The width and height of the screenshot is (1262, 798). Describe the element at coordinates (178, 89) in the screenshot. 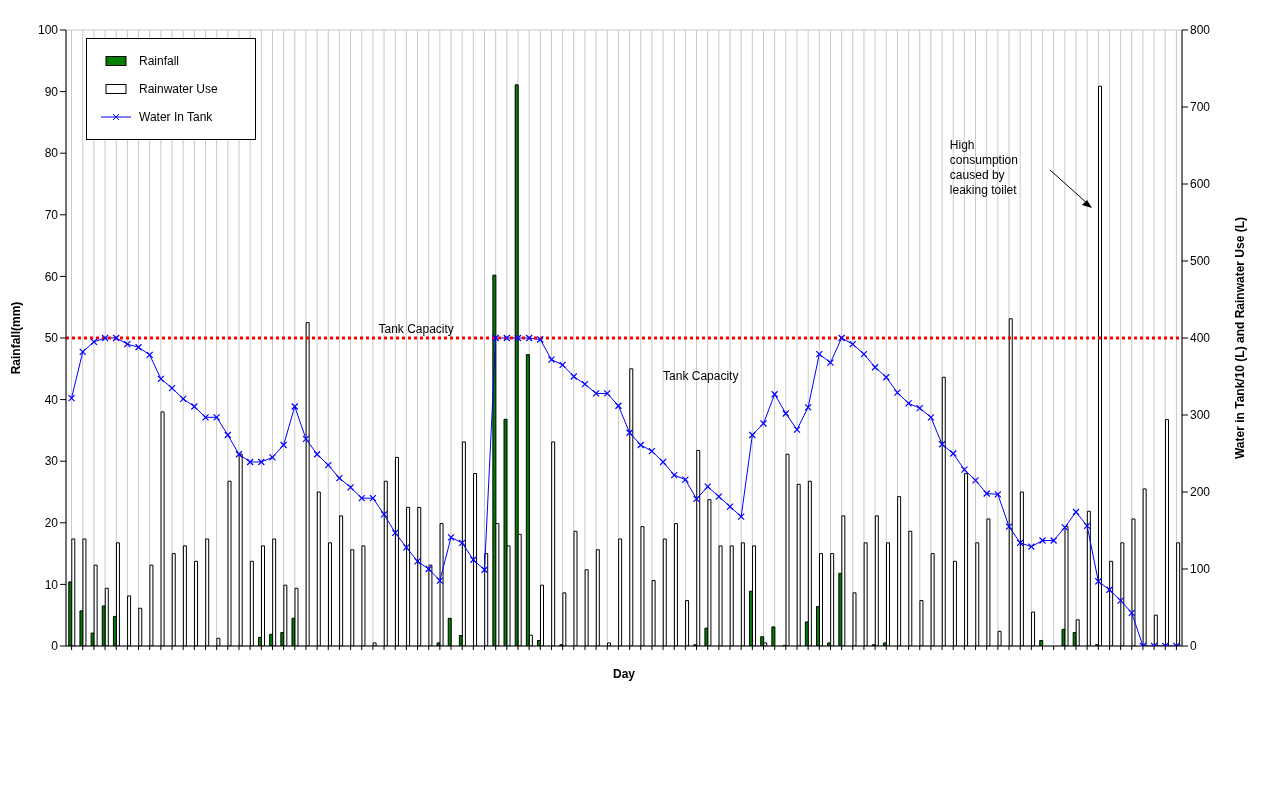

I see `legend-label: Rainwater Use` at that location.